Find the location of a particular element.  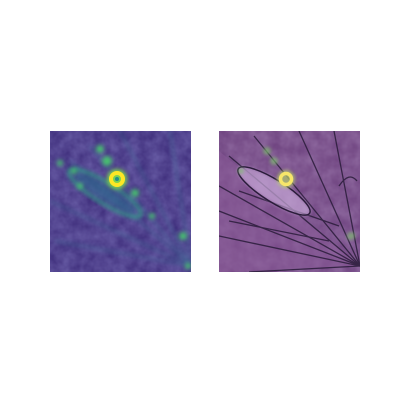

attention-heatmap-image is located at coordinates (120, 201).